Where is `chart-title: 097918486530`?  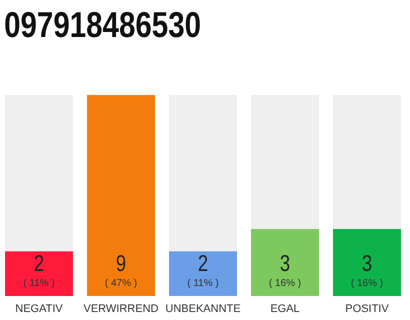
chart-title: 097918486530 is located at coordinates (103, 24).